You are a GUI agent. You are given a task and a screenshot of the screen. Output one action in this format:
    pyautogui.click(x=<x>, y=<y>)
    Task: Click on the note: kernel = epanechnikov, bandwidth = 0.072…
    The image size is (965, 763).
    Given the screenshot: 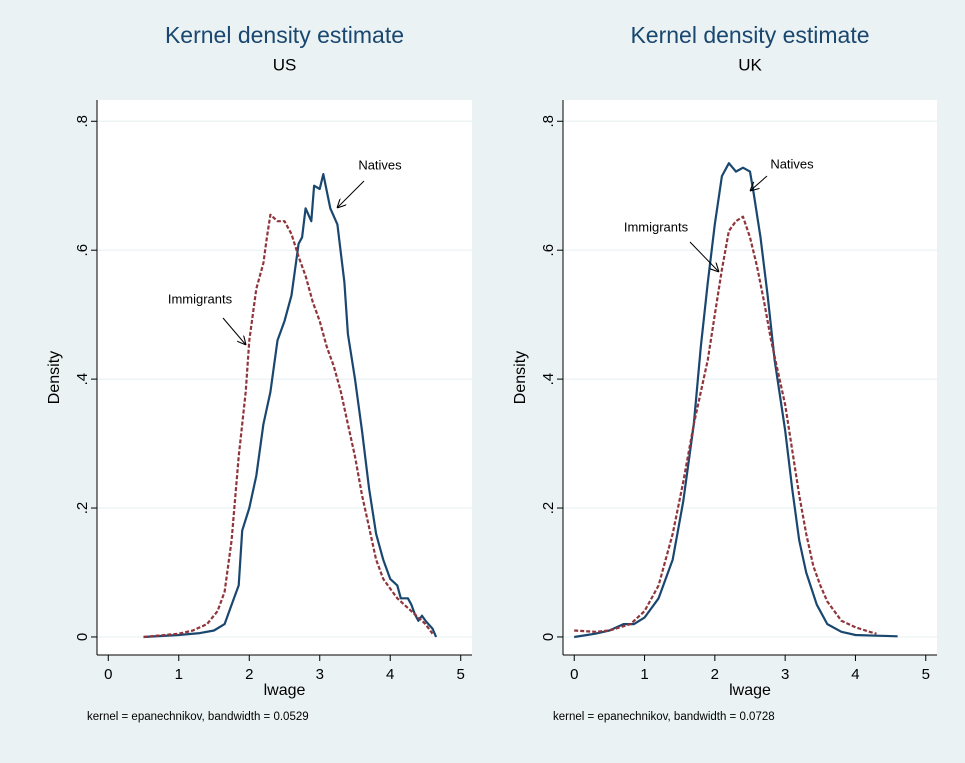 What is the action you would take?
    pyautogui.click(x=664, y=717)
    